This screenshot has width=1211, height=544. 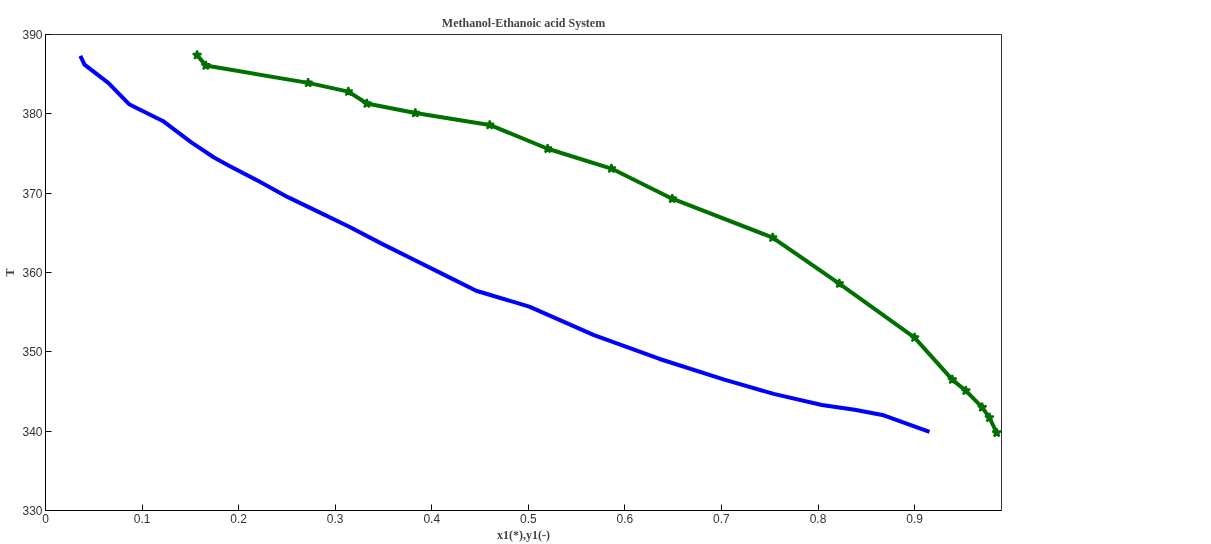 I want to click on x-tick-label: 0.4, so click(x=432, y=518).